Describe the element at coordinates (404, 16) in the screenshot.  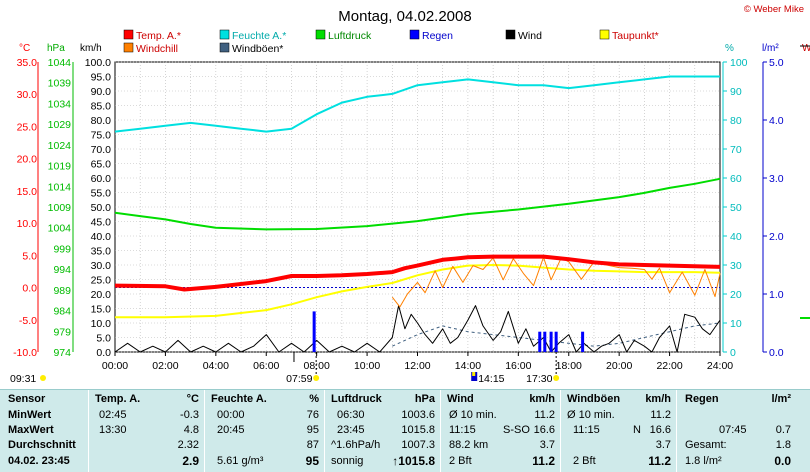
I see `chart-title: Montag, 04.02.2008` at that location.